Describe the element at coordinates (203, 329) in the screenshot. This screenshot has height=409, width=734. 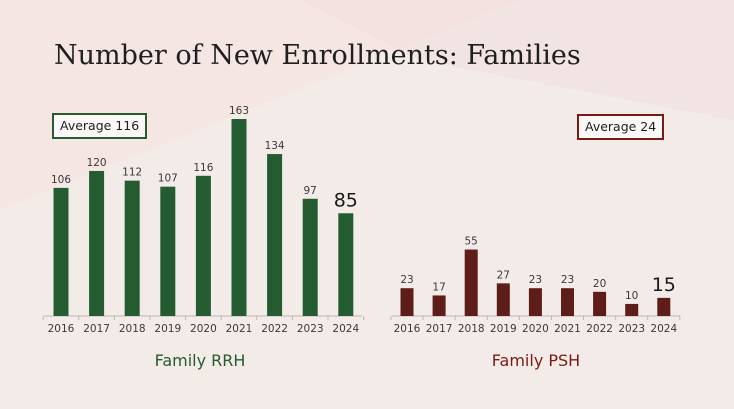
I see `rrh-tick-label-2020: 2020` at that location.